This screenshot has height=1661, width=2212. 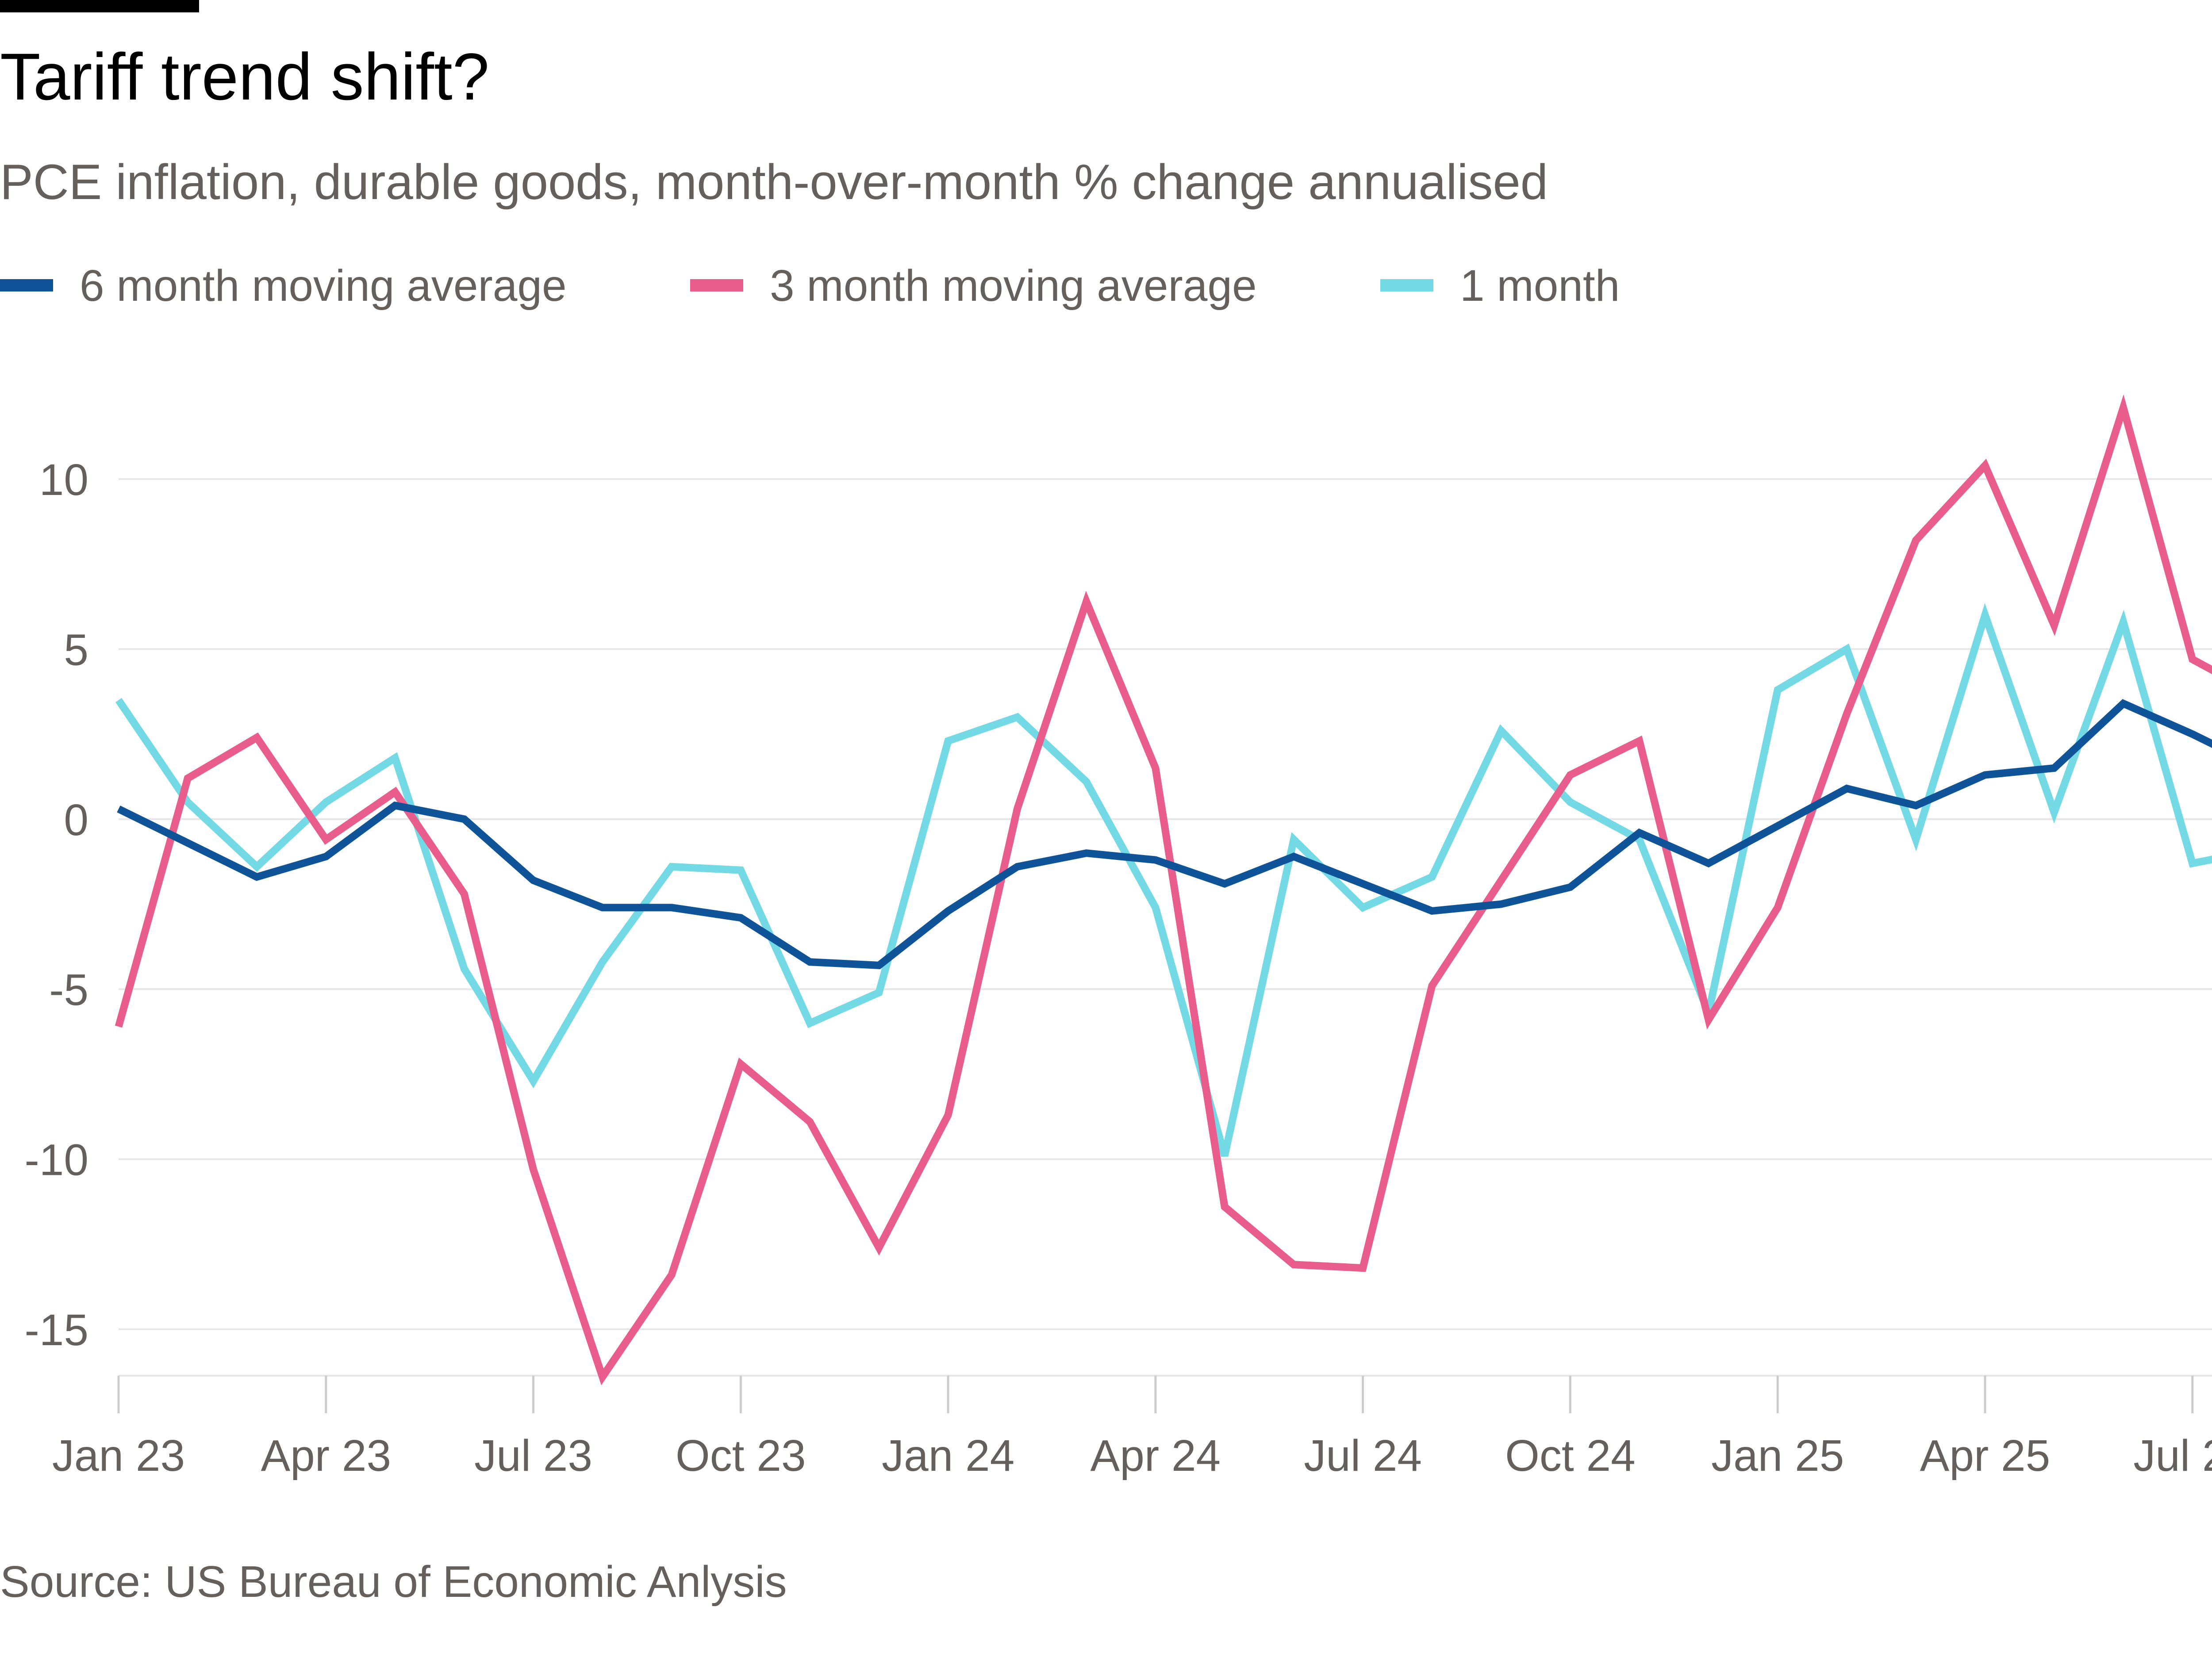 I want to click on y-tick-label: 10, so click(x=64, y=480).